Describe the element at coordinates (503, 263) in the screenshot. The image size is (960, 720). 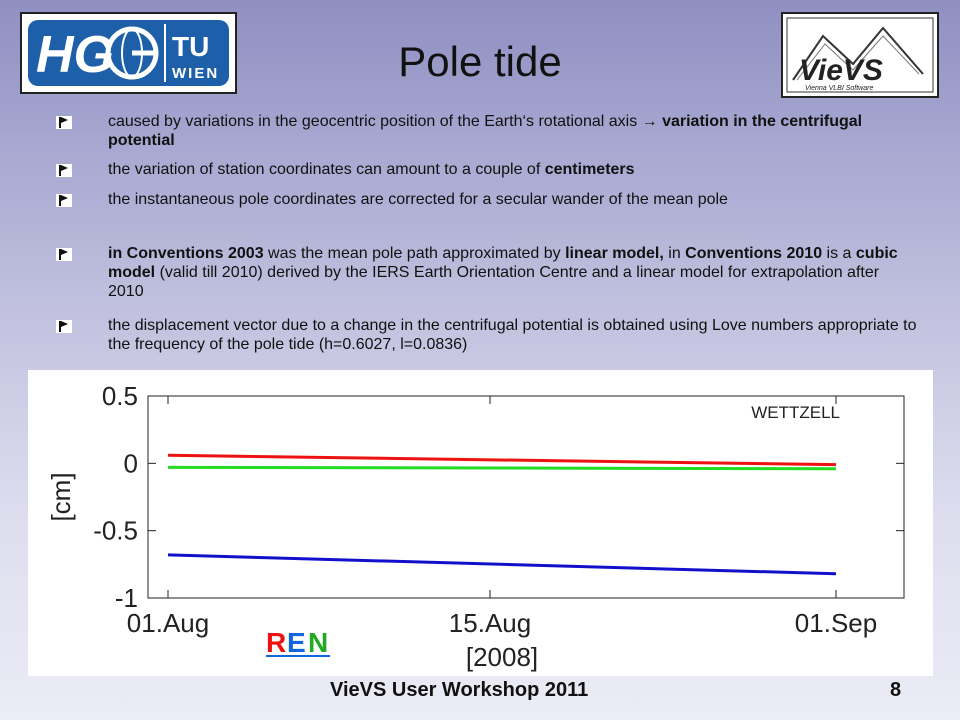
I see `bullet-text-part: cubic model` at that location.